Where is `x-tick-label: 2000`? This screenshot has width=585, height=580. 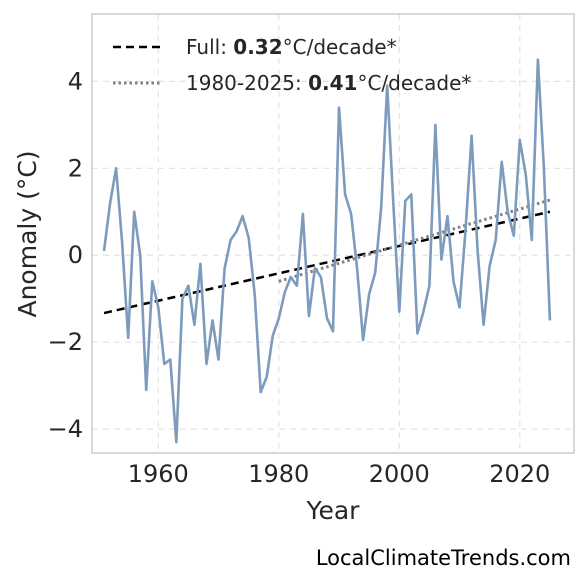 x-tick-label: 2000 is located at coordinates (399, 474).